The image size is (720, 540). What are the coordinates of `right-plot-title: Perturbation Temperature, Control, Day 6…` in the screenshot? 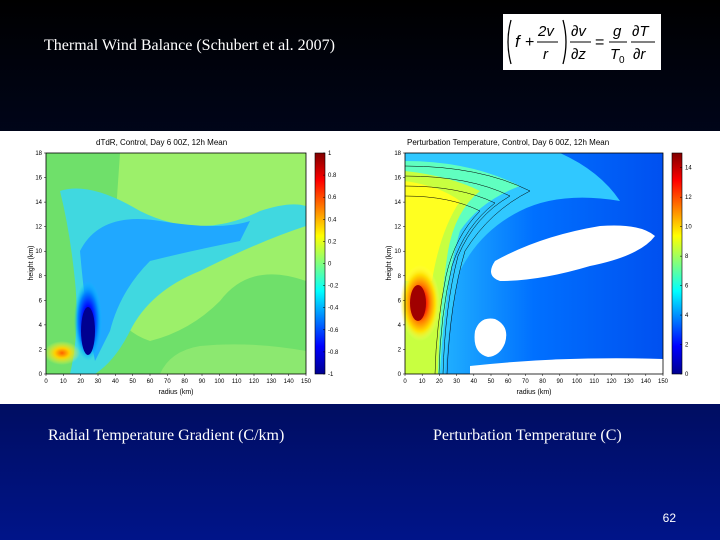 It's located at (508, 142).